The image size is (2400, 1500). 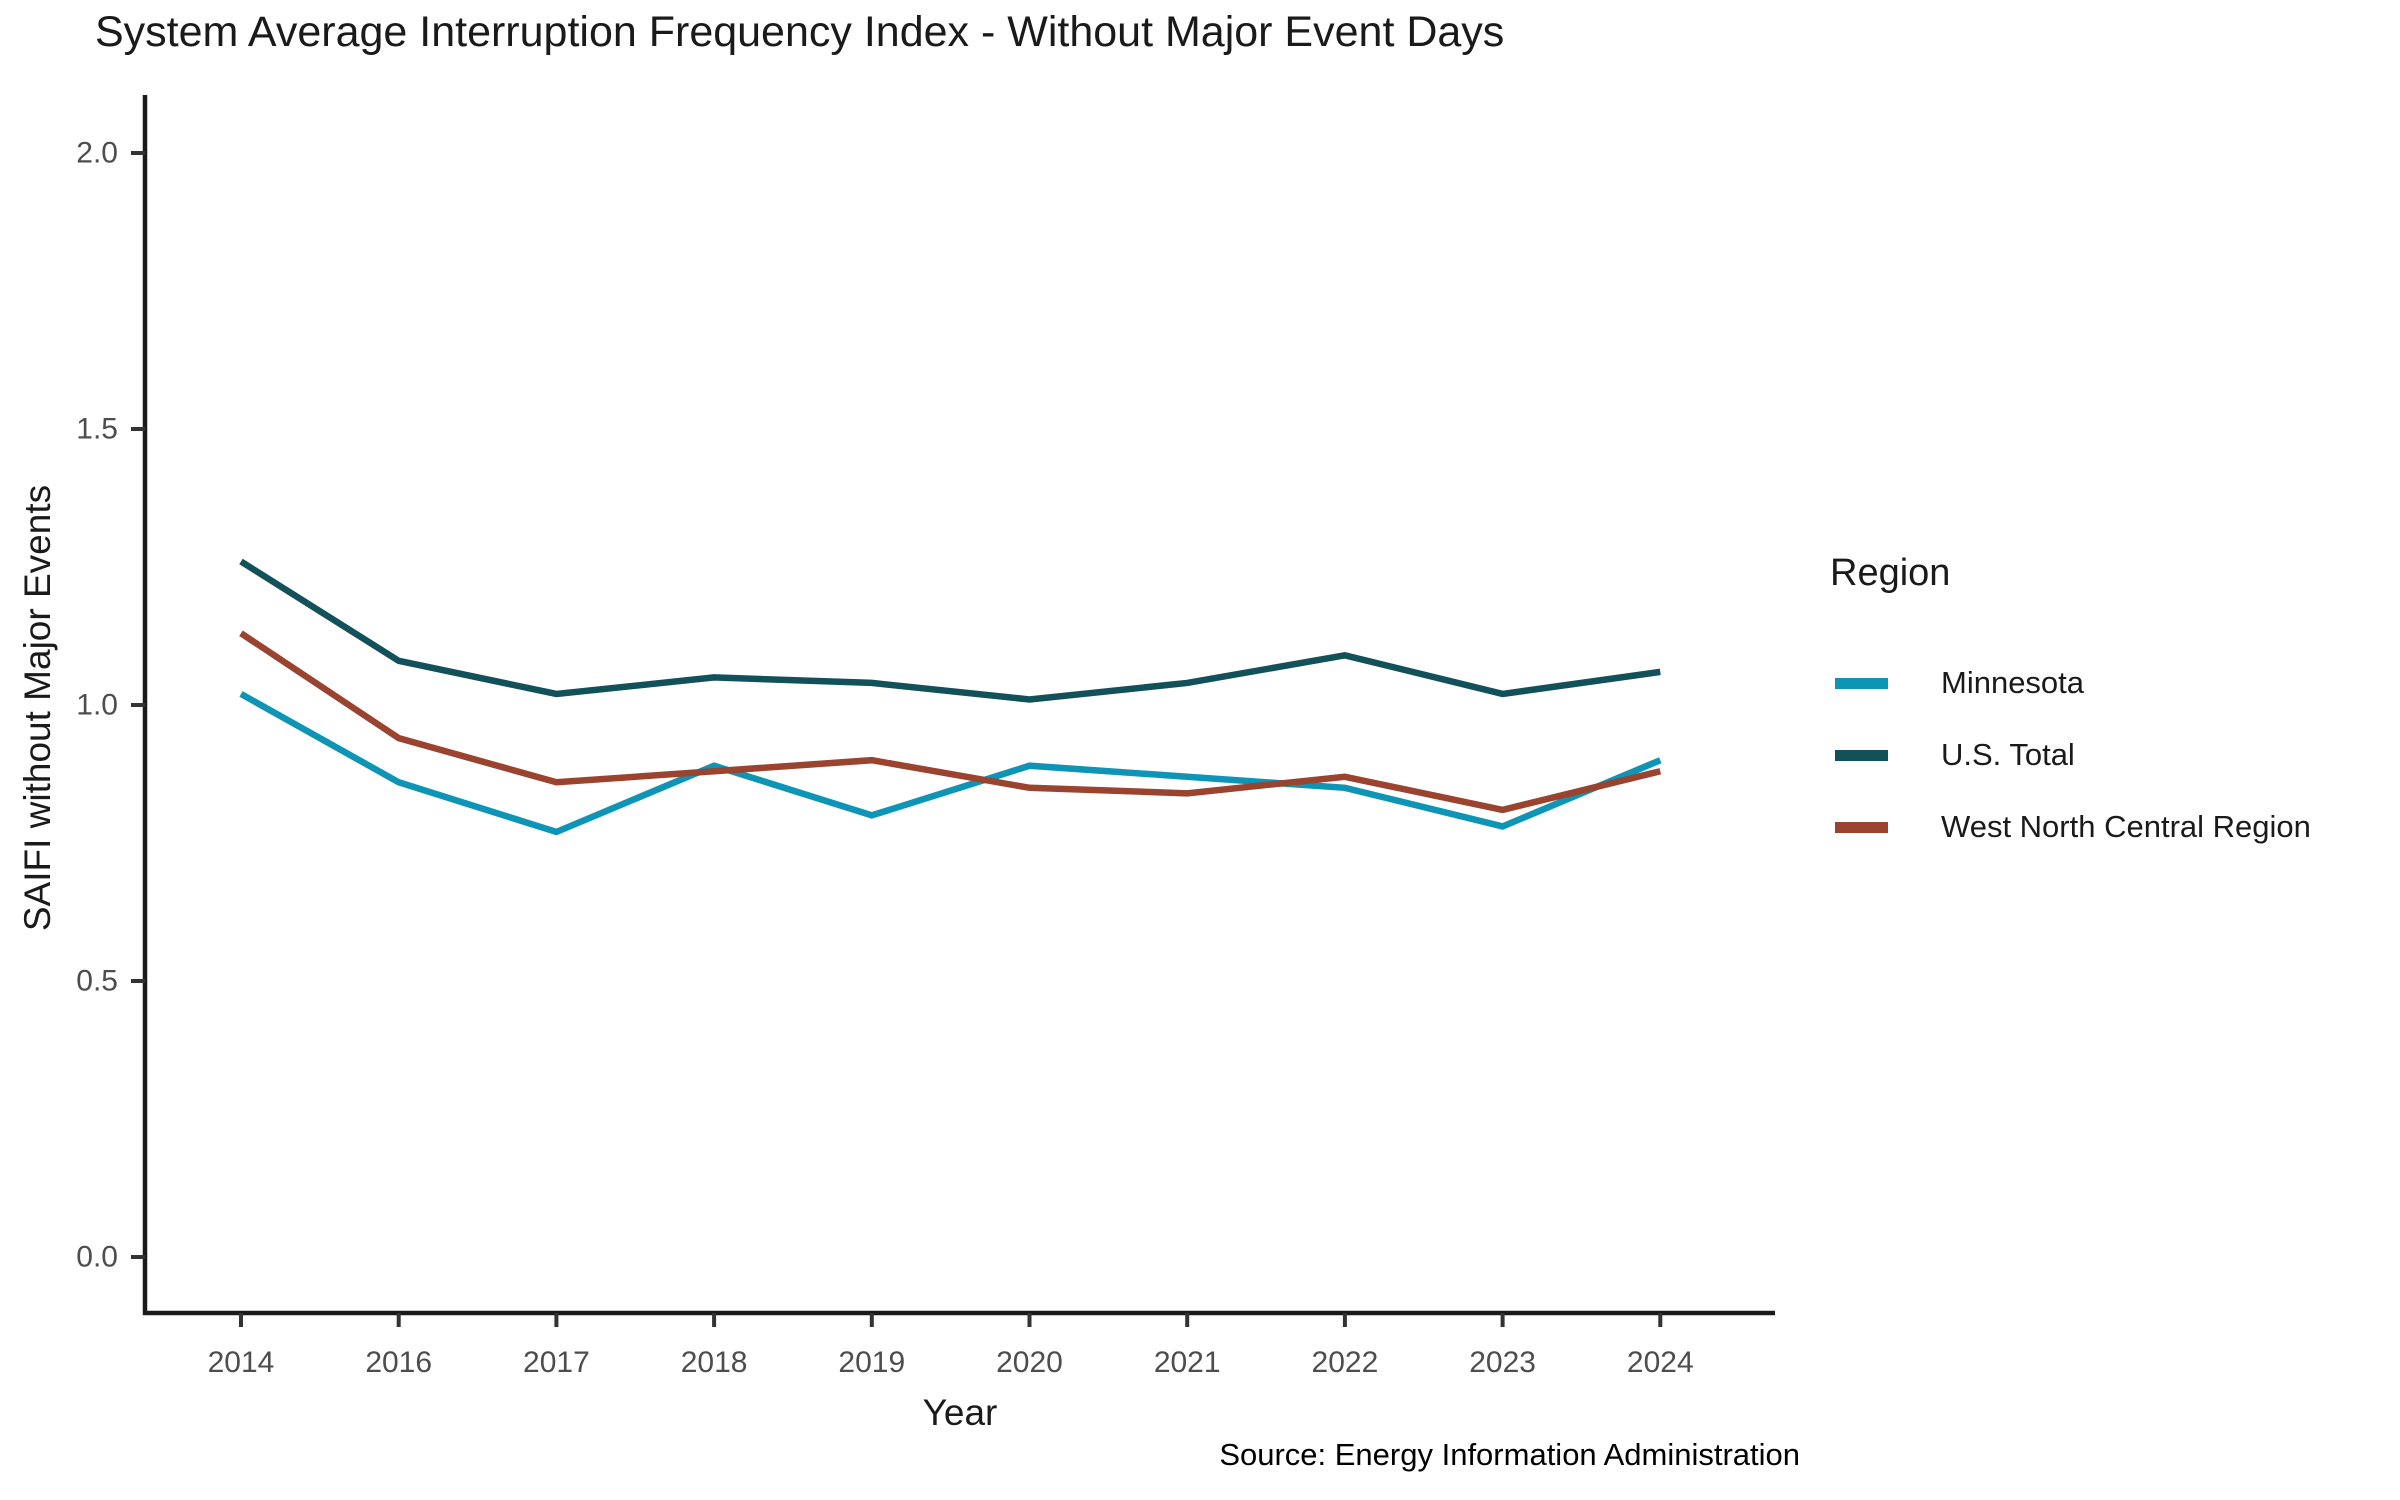 I want to click on legend-item-us-total: U.S. Total, so click(x=2069, y=755).